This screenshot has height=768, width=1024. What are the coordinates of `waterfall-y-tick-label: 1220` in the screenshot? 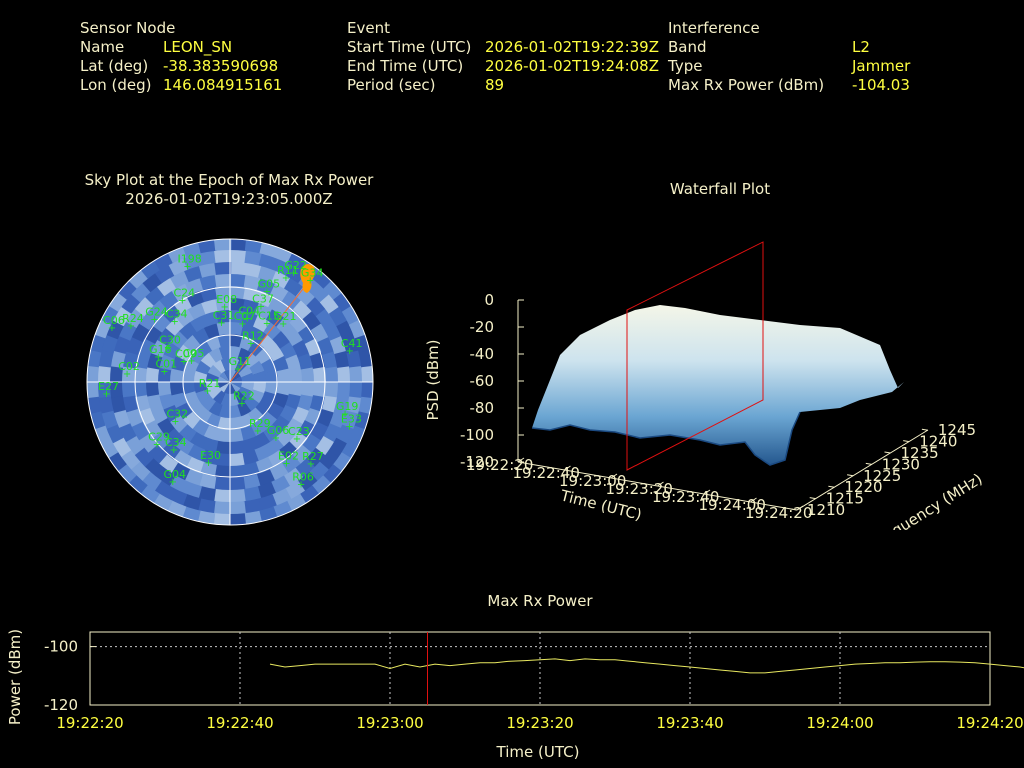 It's located at (863, 487).